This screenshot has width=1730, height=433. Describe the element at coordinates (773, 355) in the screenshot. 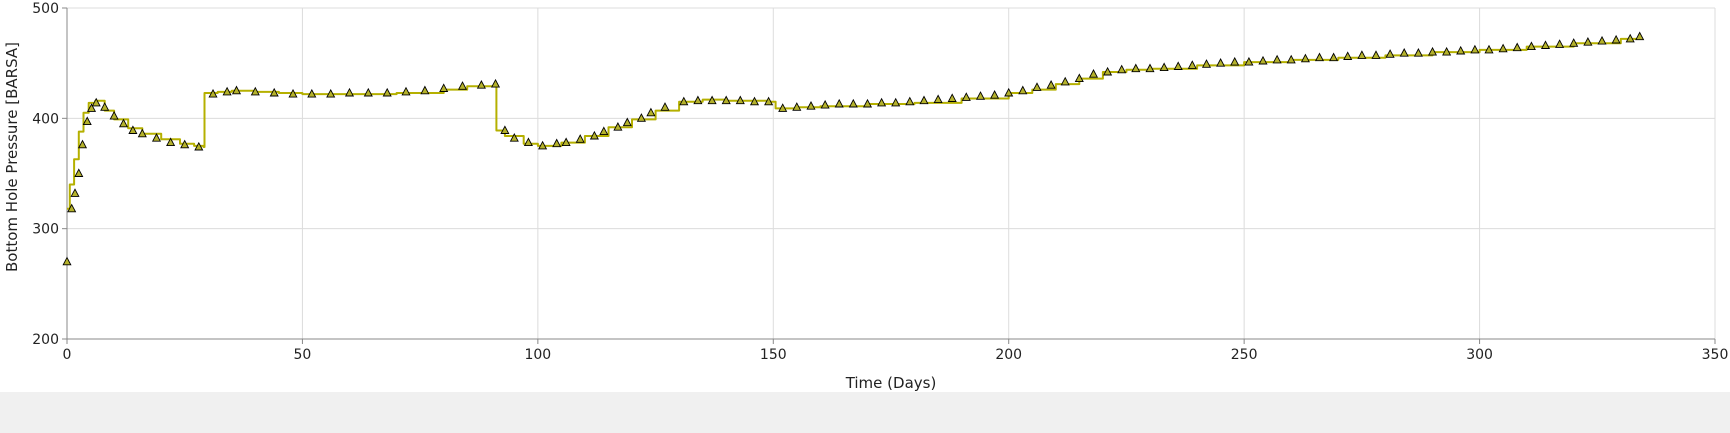

I see `x-tick-label: 150` at that location.